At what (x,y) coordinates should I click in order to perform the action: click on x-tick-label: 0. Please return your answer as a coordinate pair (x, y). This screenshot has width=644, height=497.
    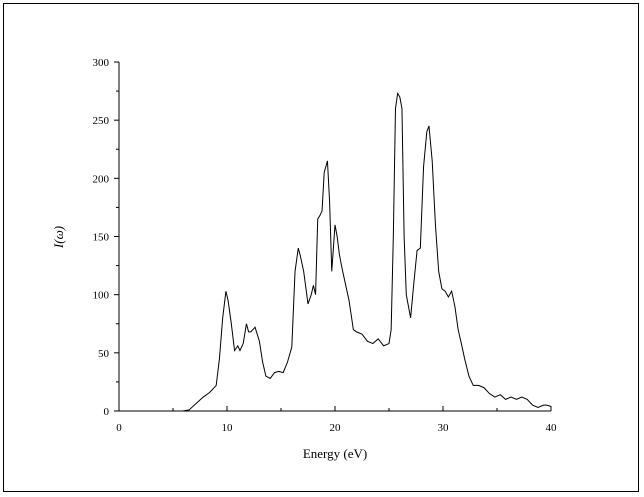
    Looking at the image, I should click on (119, 428).